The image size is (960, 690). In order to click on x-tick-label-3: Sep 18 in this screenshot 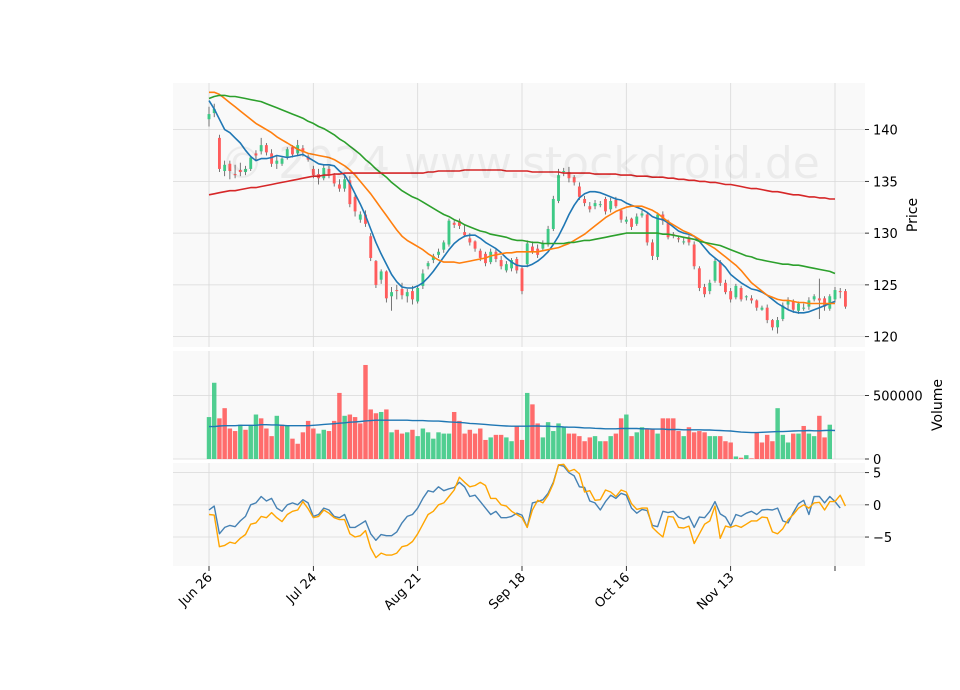, I will do `click(507, 591)`.